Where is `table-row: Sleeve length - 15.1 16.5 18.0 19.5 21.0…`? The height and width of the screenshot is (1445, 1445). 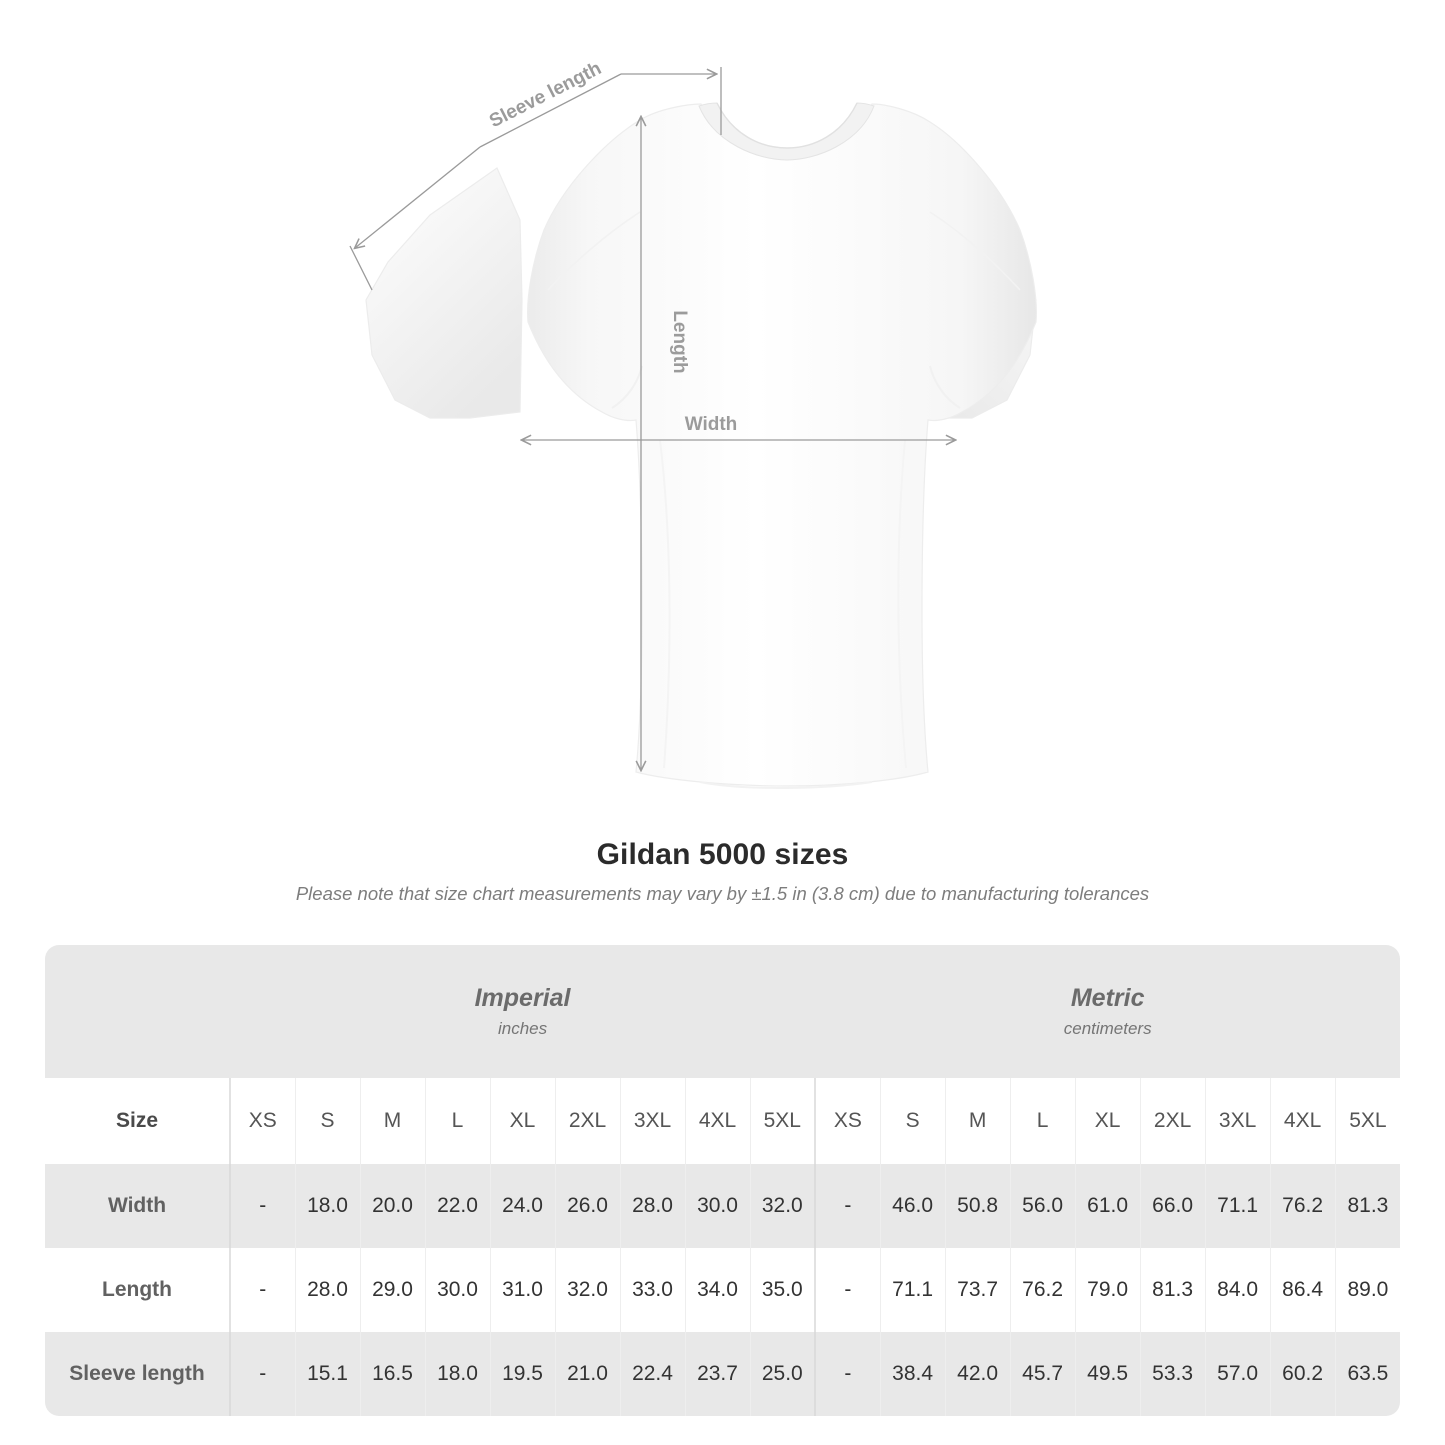
table-row: Sleeve length - 15.1 16.5 18.0 19.5 21.0… is located at coordinates (723, 1374).